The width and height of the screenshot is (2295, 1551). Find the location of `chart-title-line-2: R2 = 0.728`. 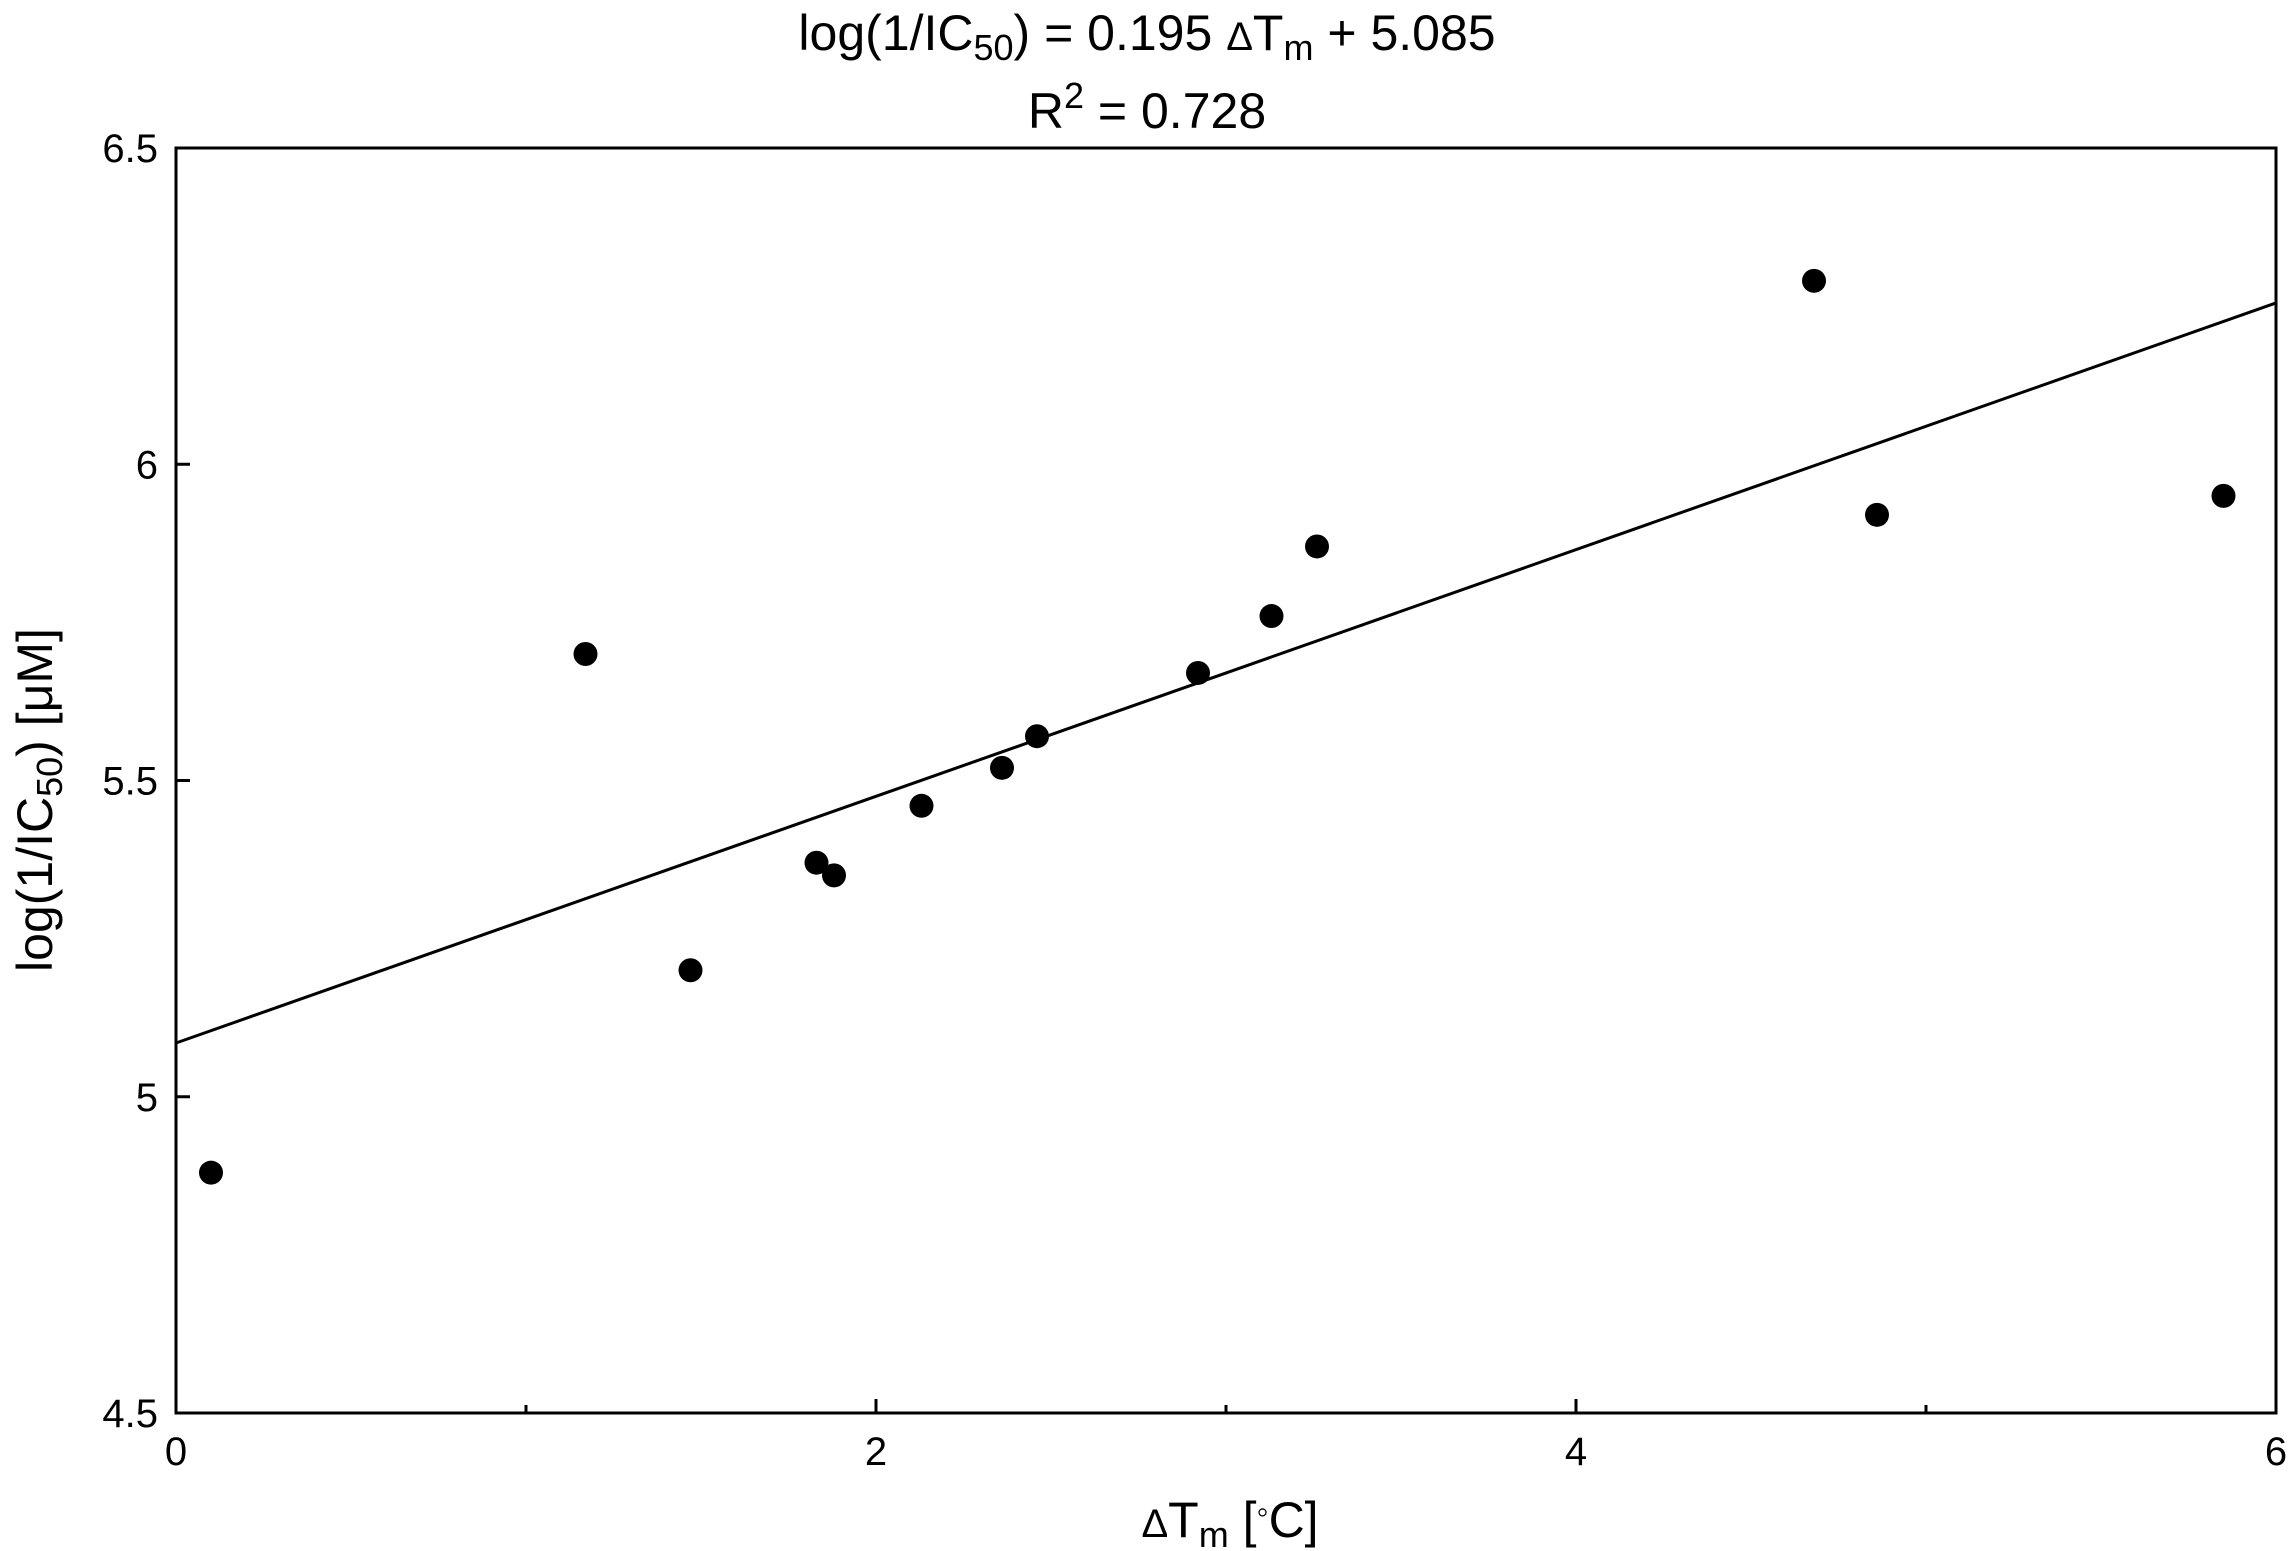

chart-title-line-2: R2 = 0.728 is located at coordinates (1147, 107).